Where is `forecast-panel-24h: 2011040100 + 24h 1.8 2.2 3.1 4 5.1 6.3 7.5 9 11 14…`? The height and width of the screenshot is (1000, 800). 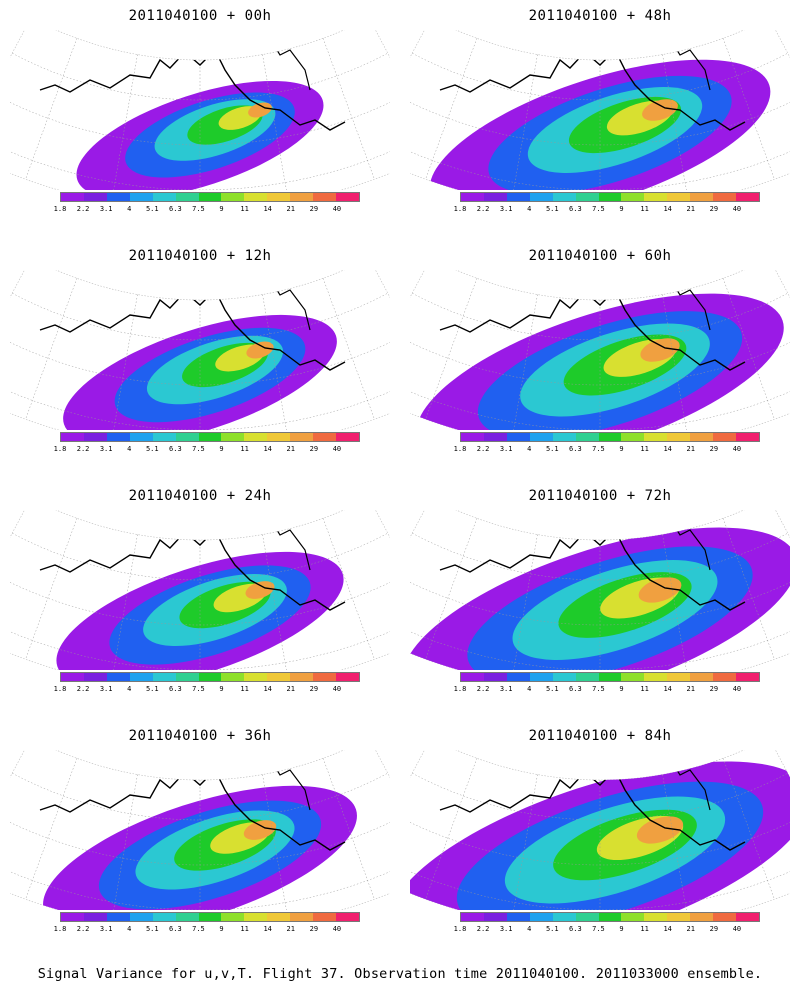 forecast-panel-24h: 2011040100 + 24h 1.8 2.2 3.1 4 5.1 6.3 7.5 9 11 14… is located at coordinates (200, 600).